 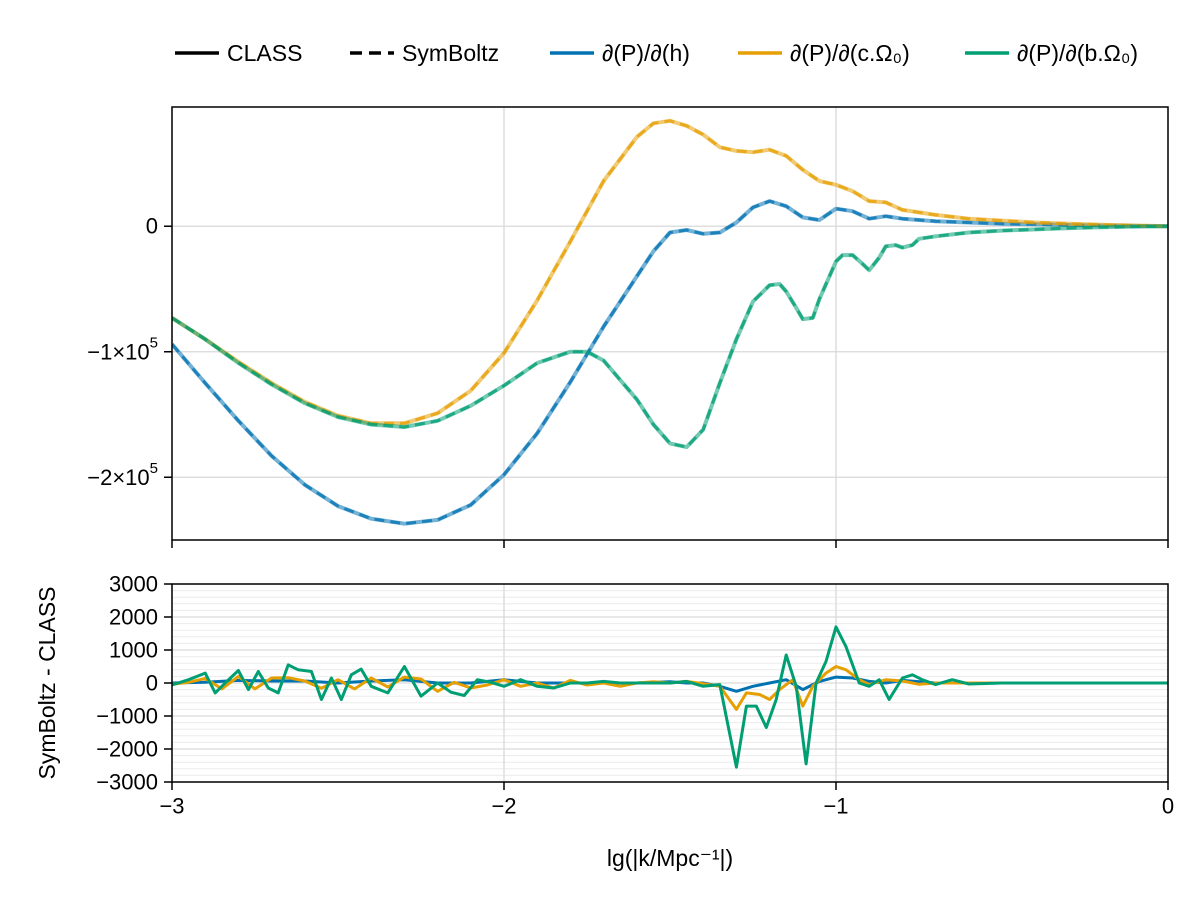 I want to click on legend-label: ∂(P)/∂(b.Ω₀), so click(x=1077, y=53).